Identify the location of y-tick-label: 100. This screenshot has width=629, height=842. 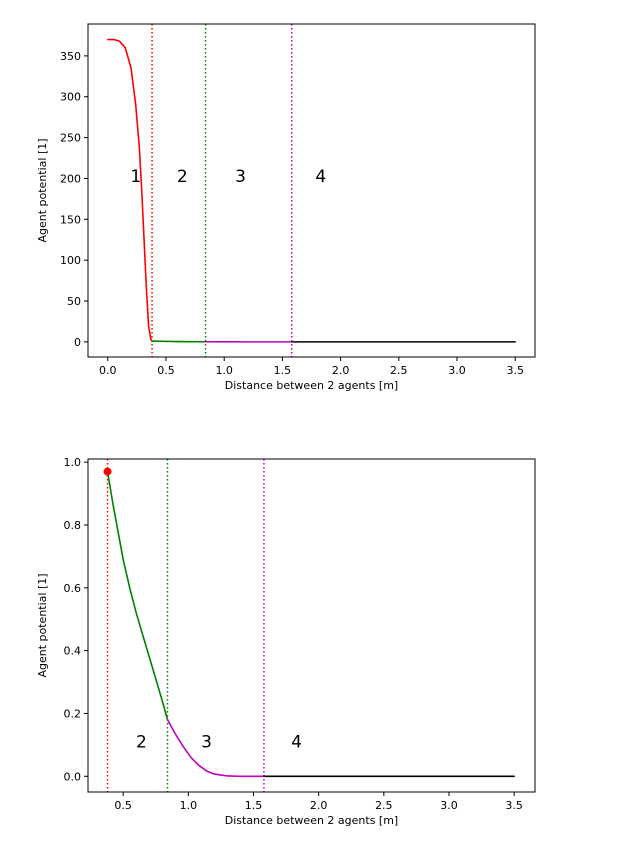
(70, 260).